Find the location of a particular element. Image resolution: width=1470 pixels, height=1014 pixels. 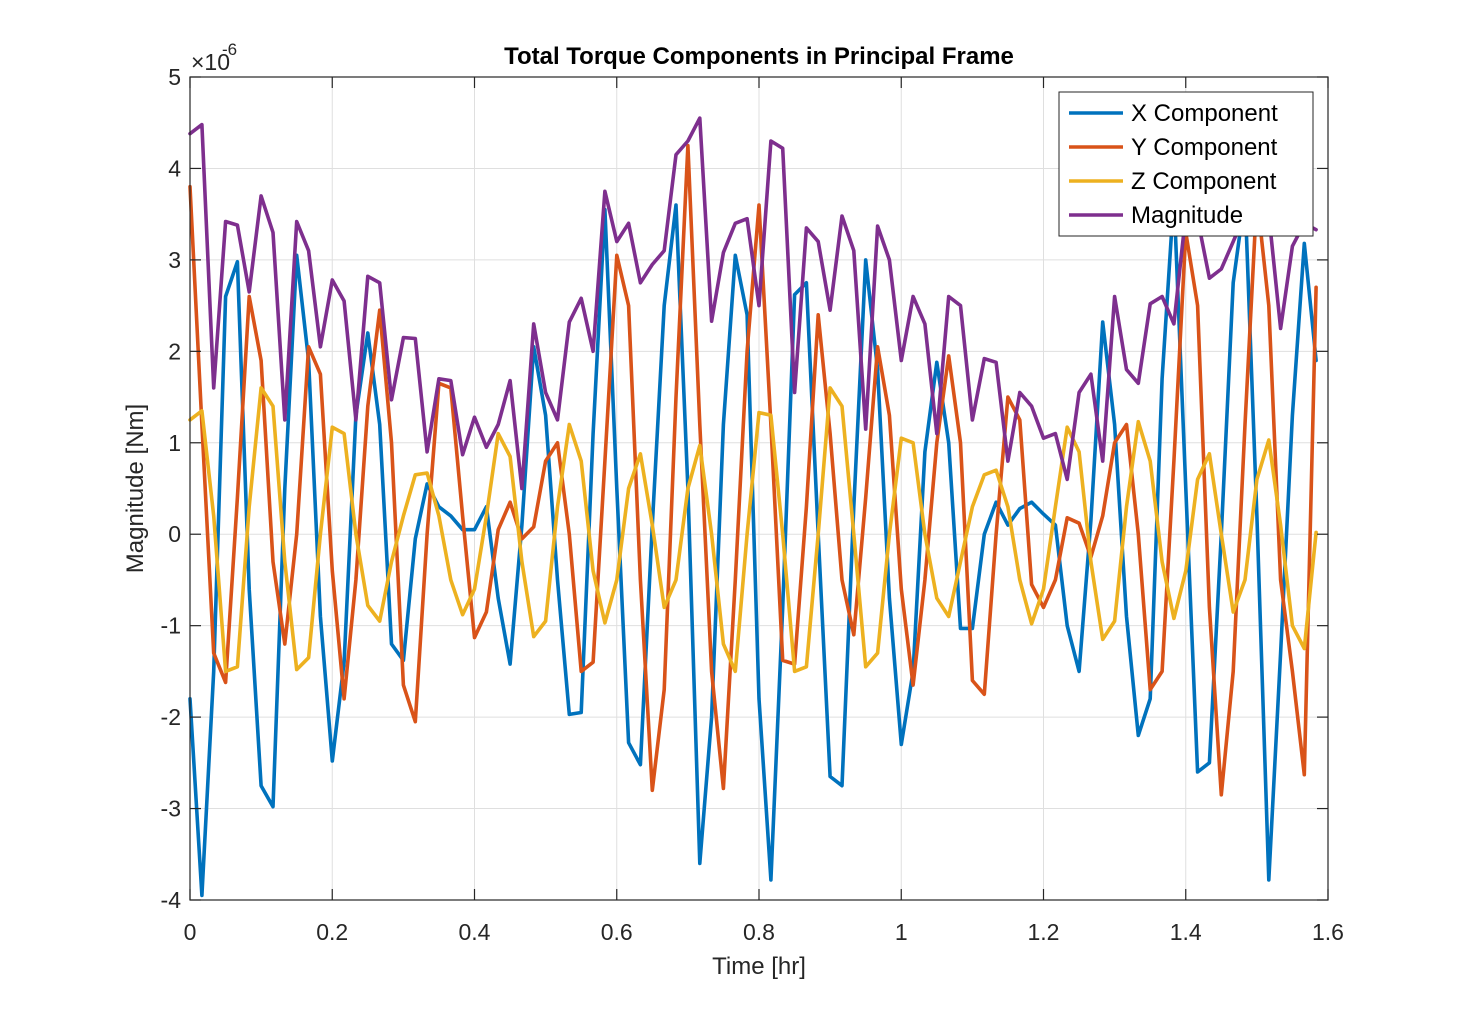

y-multiplier-exponent: -6 is located at coordinates (229, 49).